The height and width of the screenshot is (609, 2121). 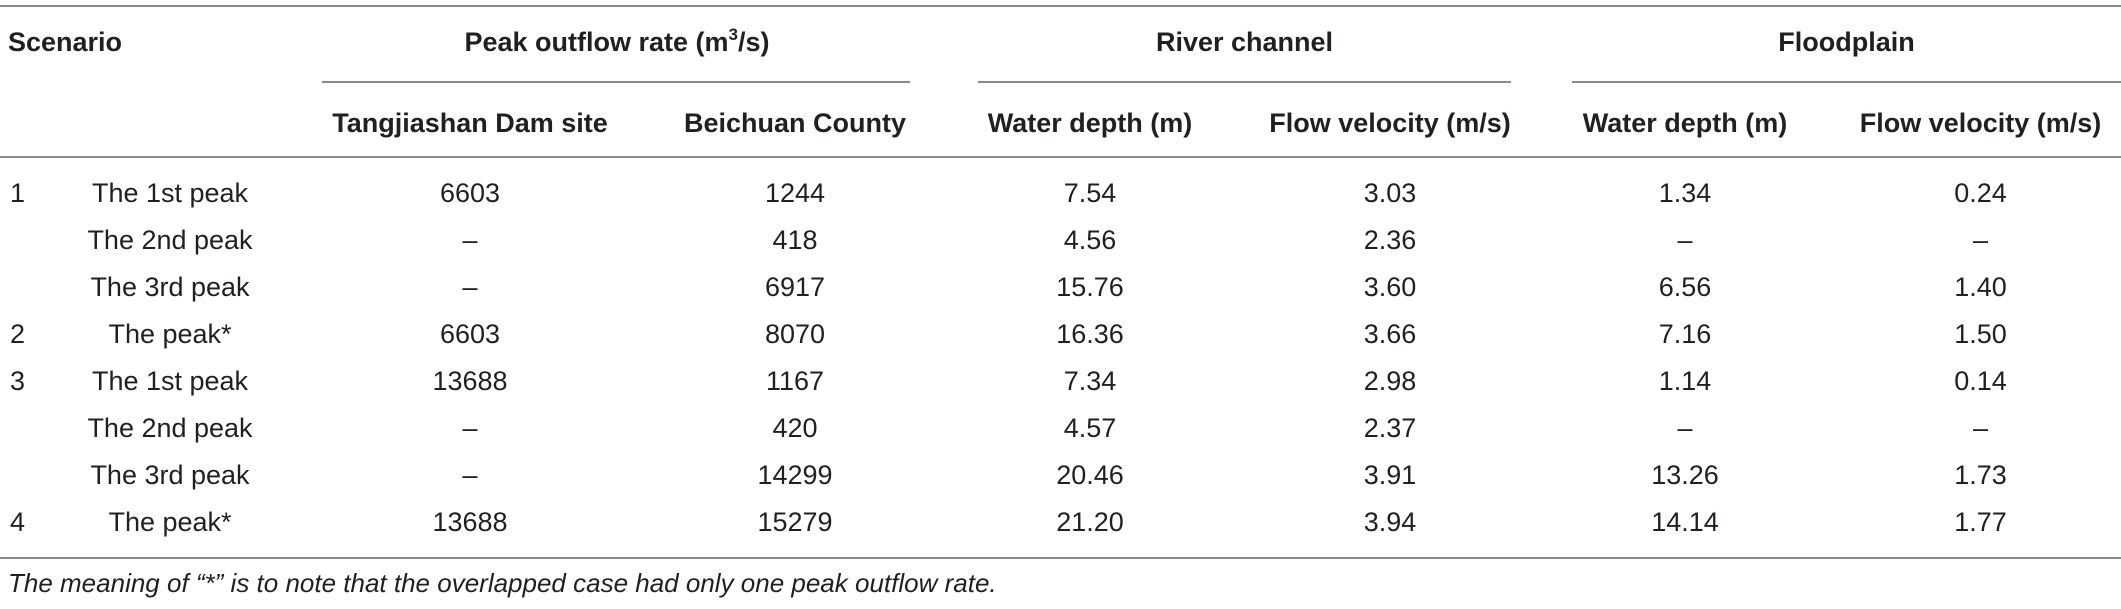 What do you see at coordinates (795, 428) in the screenshot?
I see `cell-beichuan: 420` at bounding box center [795, 428].